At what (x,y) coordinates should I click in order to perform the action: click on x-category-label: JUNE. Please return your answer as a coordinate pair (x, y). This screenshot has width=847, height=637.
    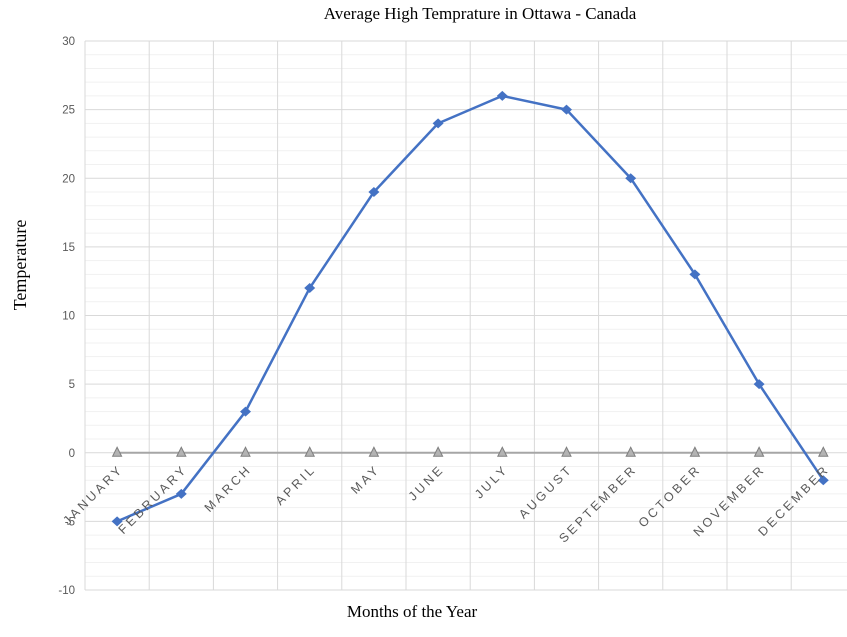
    Looking at the image, I should click on (426, 482).